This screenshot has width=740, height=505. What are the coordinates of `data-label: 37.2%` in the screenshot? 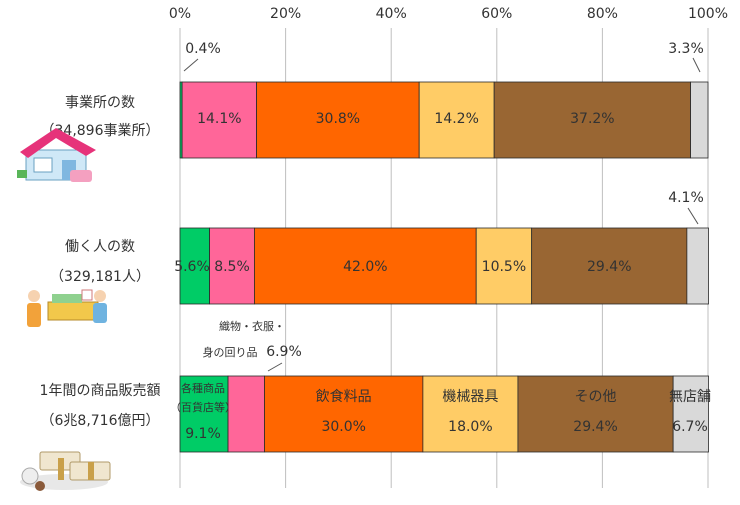 It's located at (592, 119).